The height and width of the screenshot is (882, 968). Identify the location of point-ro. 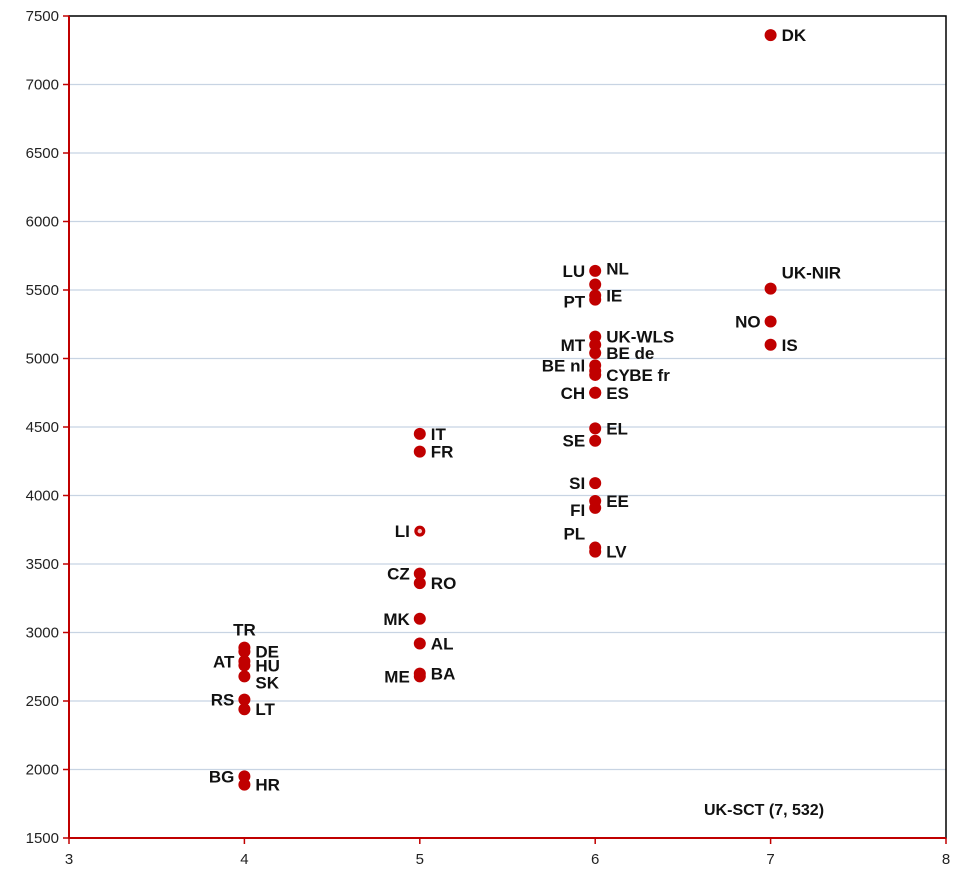
(419, 583).